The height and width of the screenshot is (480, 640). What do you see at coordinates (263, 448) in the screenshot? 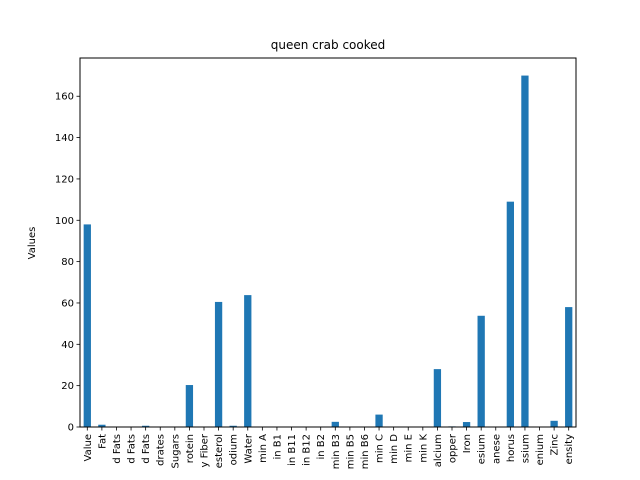
I see `x-tick-label: min A` at bounding box center [263, 448].